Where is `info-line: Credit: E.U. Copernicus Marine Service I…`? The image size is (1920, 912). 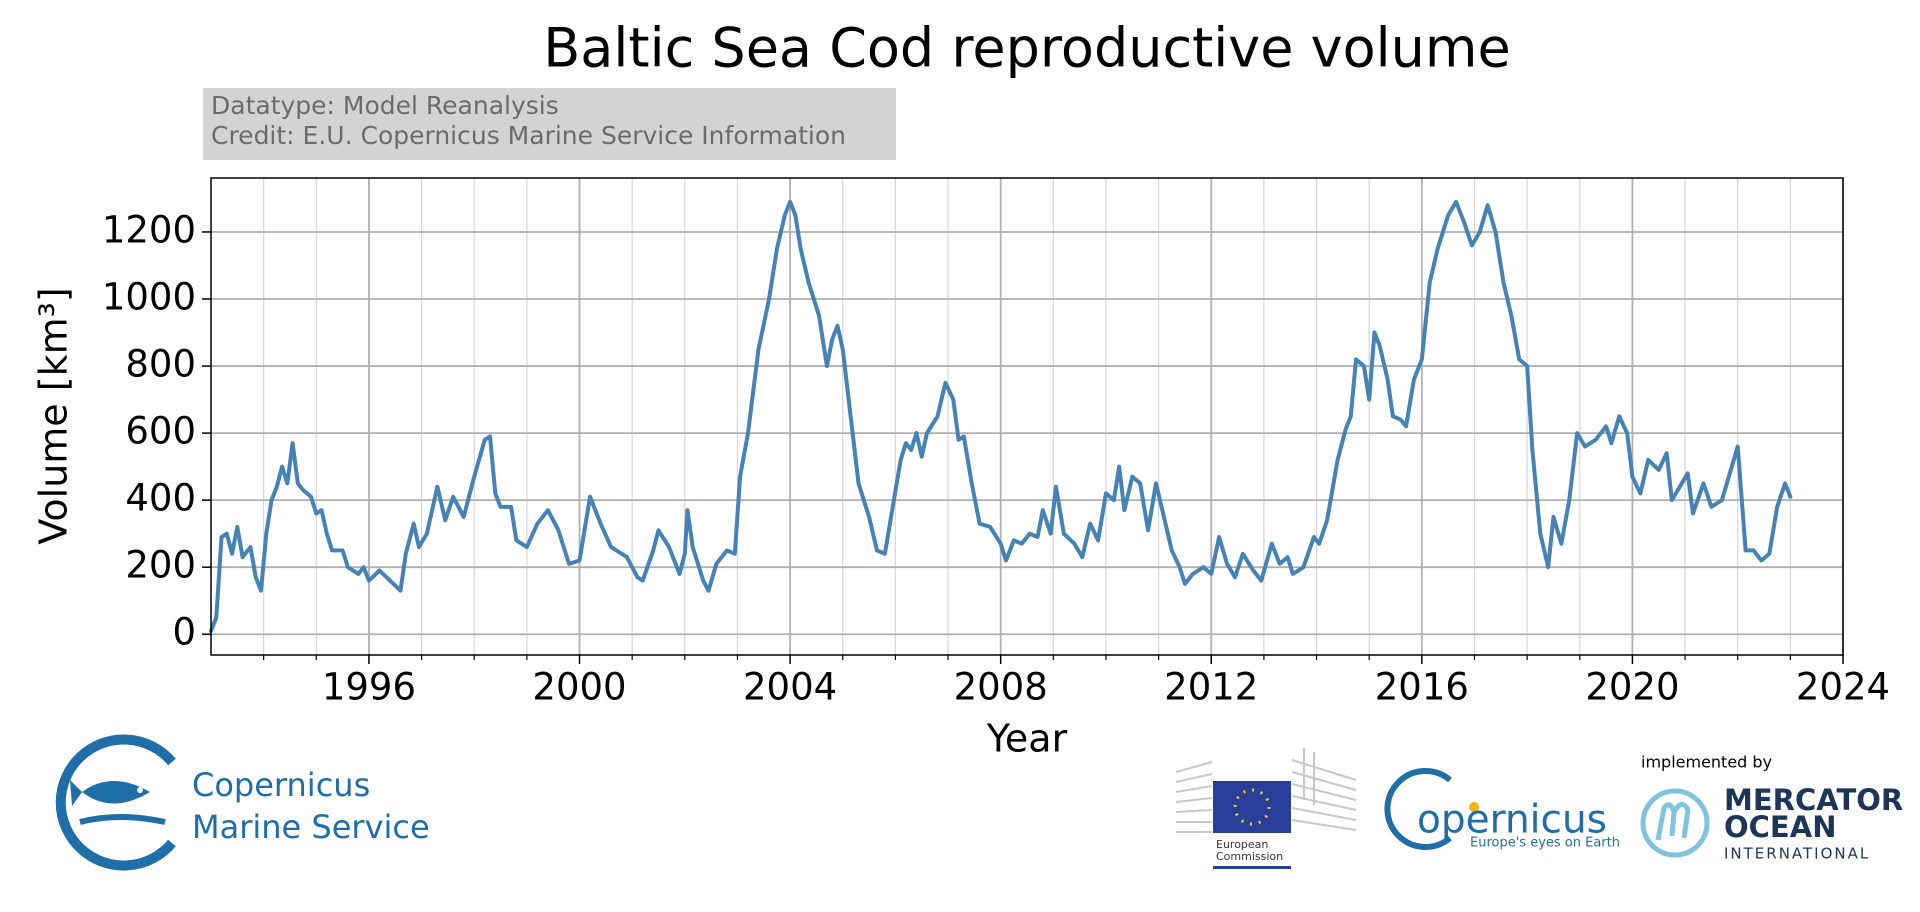
info-line: Credit: E.U. Copernicus Marine Service I… is located at coordinates (528, 135).